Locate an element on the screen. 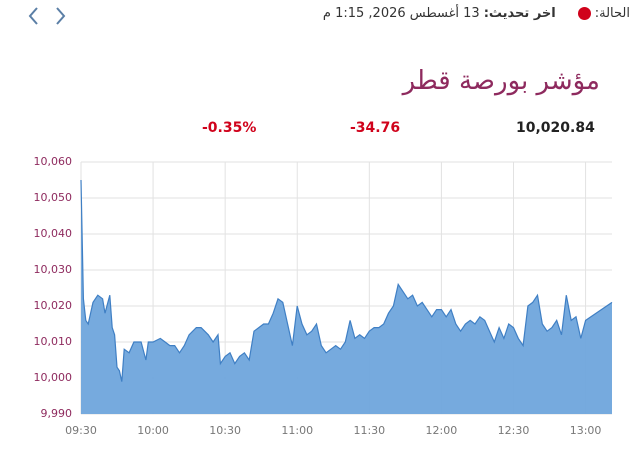 This screenshot has height=473, width=640. y-tick-label: 10,030 is located at coordinates (53, 269).